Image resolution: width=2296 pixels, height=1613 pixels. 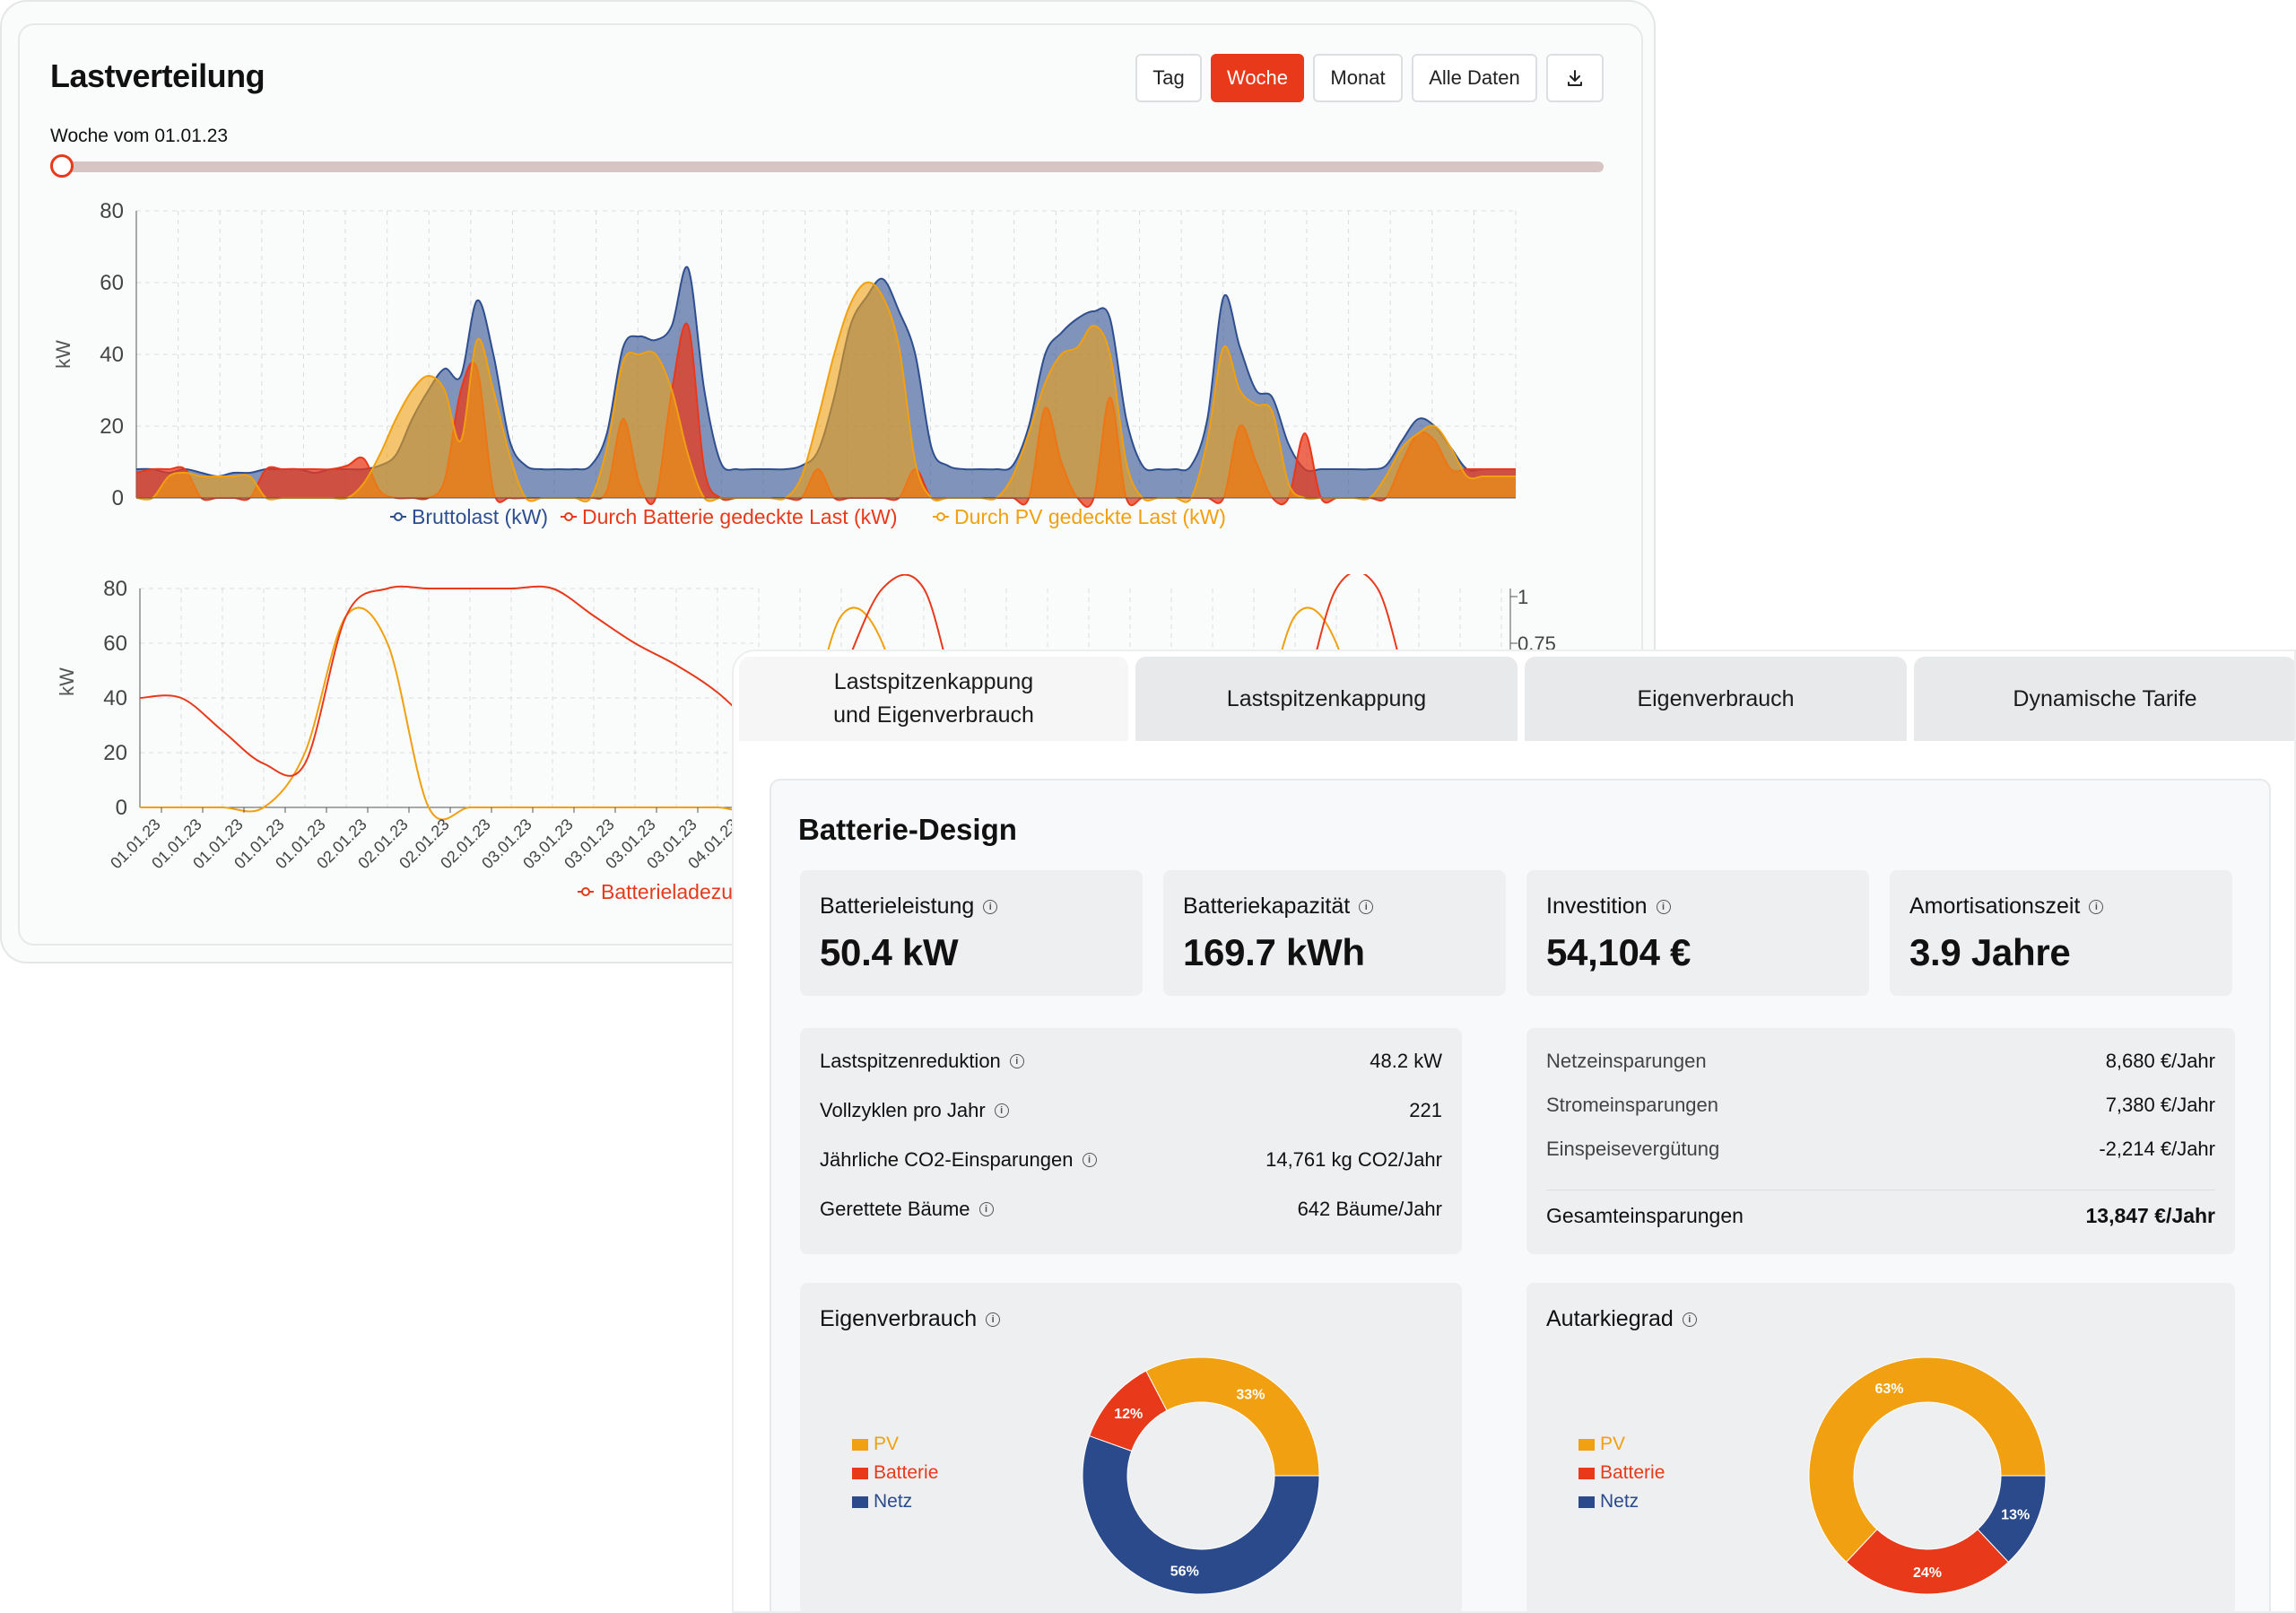 What do you see at coordinates (1880, 1061) in the screenshot?
I see `stat-row: Netzeinsparungen 8,680 €/Jahr` at bounding box center [1880, 1061].